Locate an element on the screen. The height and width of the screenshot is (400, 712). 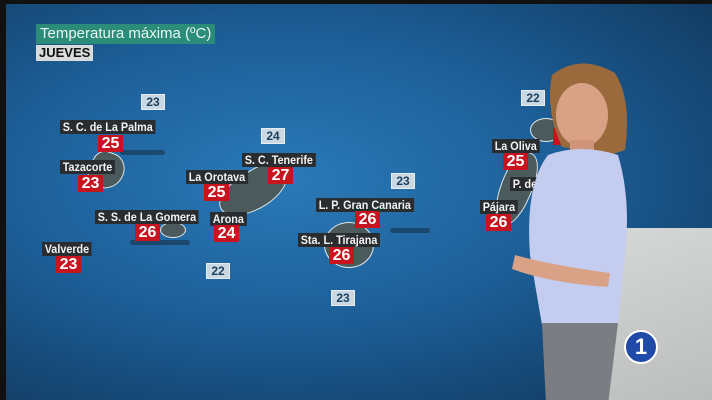
presenter-trousers is located at coordinates (580, 361).